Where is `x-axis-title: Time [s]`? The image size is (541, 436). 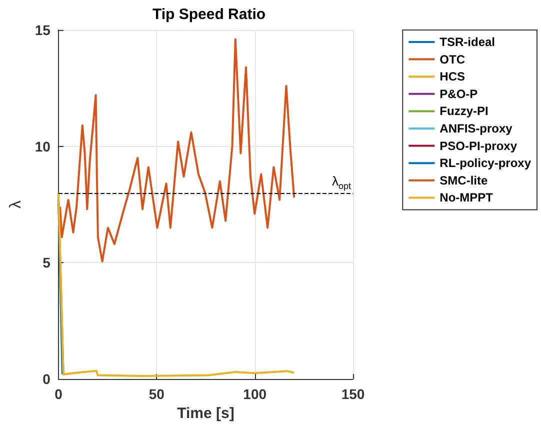
x-axis-title: Time [s] is located at coordinates (205, 413).